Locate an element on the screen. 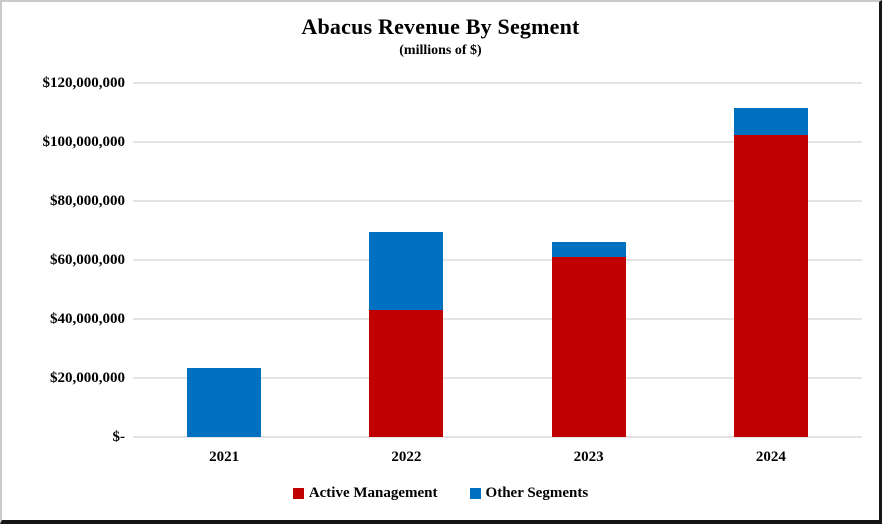 The width and height of the screenshot is (882, 524). x-axis-label-2024: 2024 is located at coordinates (770, 457).